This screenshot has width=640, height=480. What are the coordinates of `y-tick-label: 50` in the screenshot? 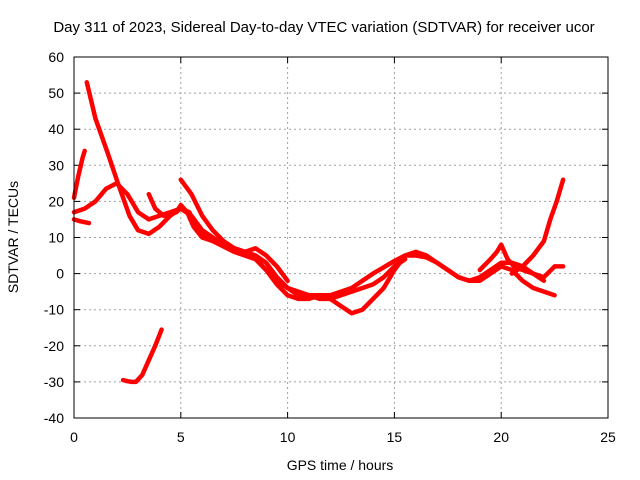 It's located at (56, 93).